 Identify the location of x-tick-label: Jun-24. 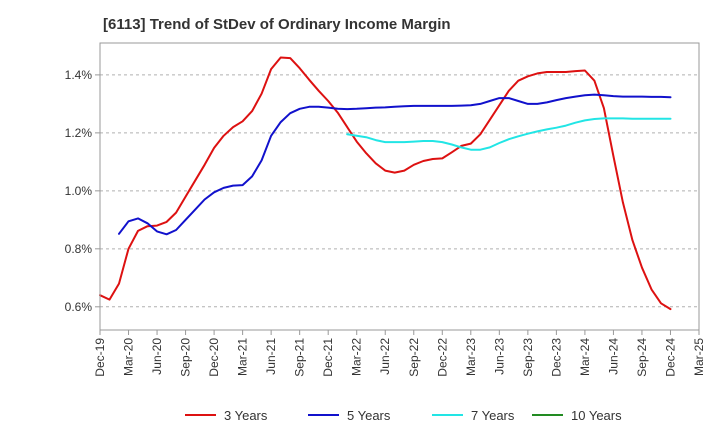
(613, 356).